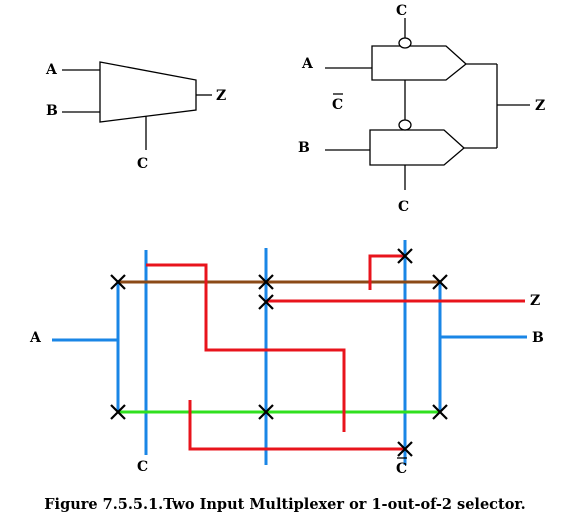  Describe the element at coordinates (401, 469) in the screenshot. I see `matrix-label-c-bar: C` at that location.